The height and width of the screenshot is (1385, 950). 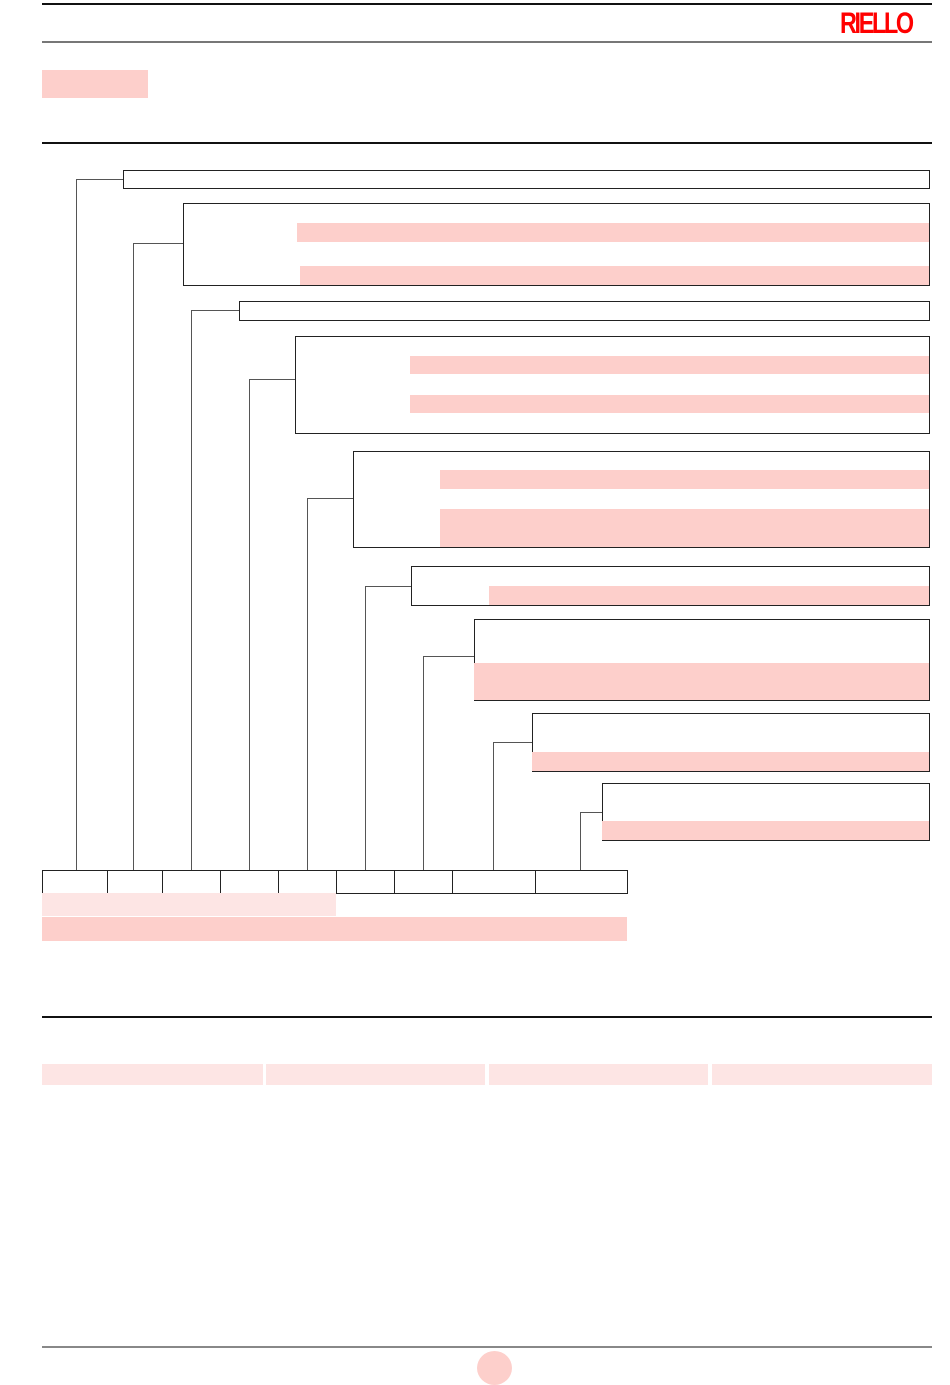 I want to click on header-bottom-rule, so click(x=487, y=42).